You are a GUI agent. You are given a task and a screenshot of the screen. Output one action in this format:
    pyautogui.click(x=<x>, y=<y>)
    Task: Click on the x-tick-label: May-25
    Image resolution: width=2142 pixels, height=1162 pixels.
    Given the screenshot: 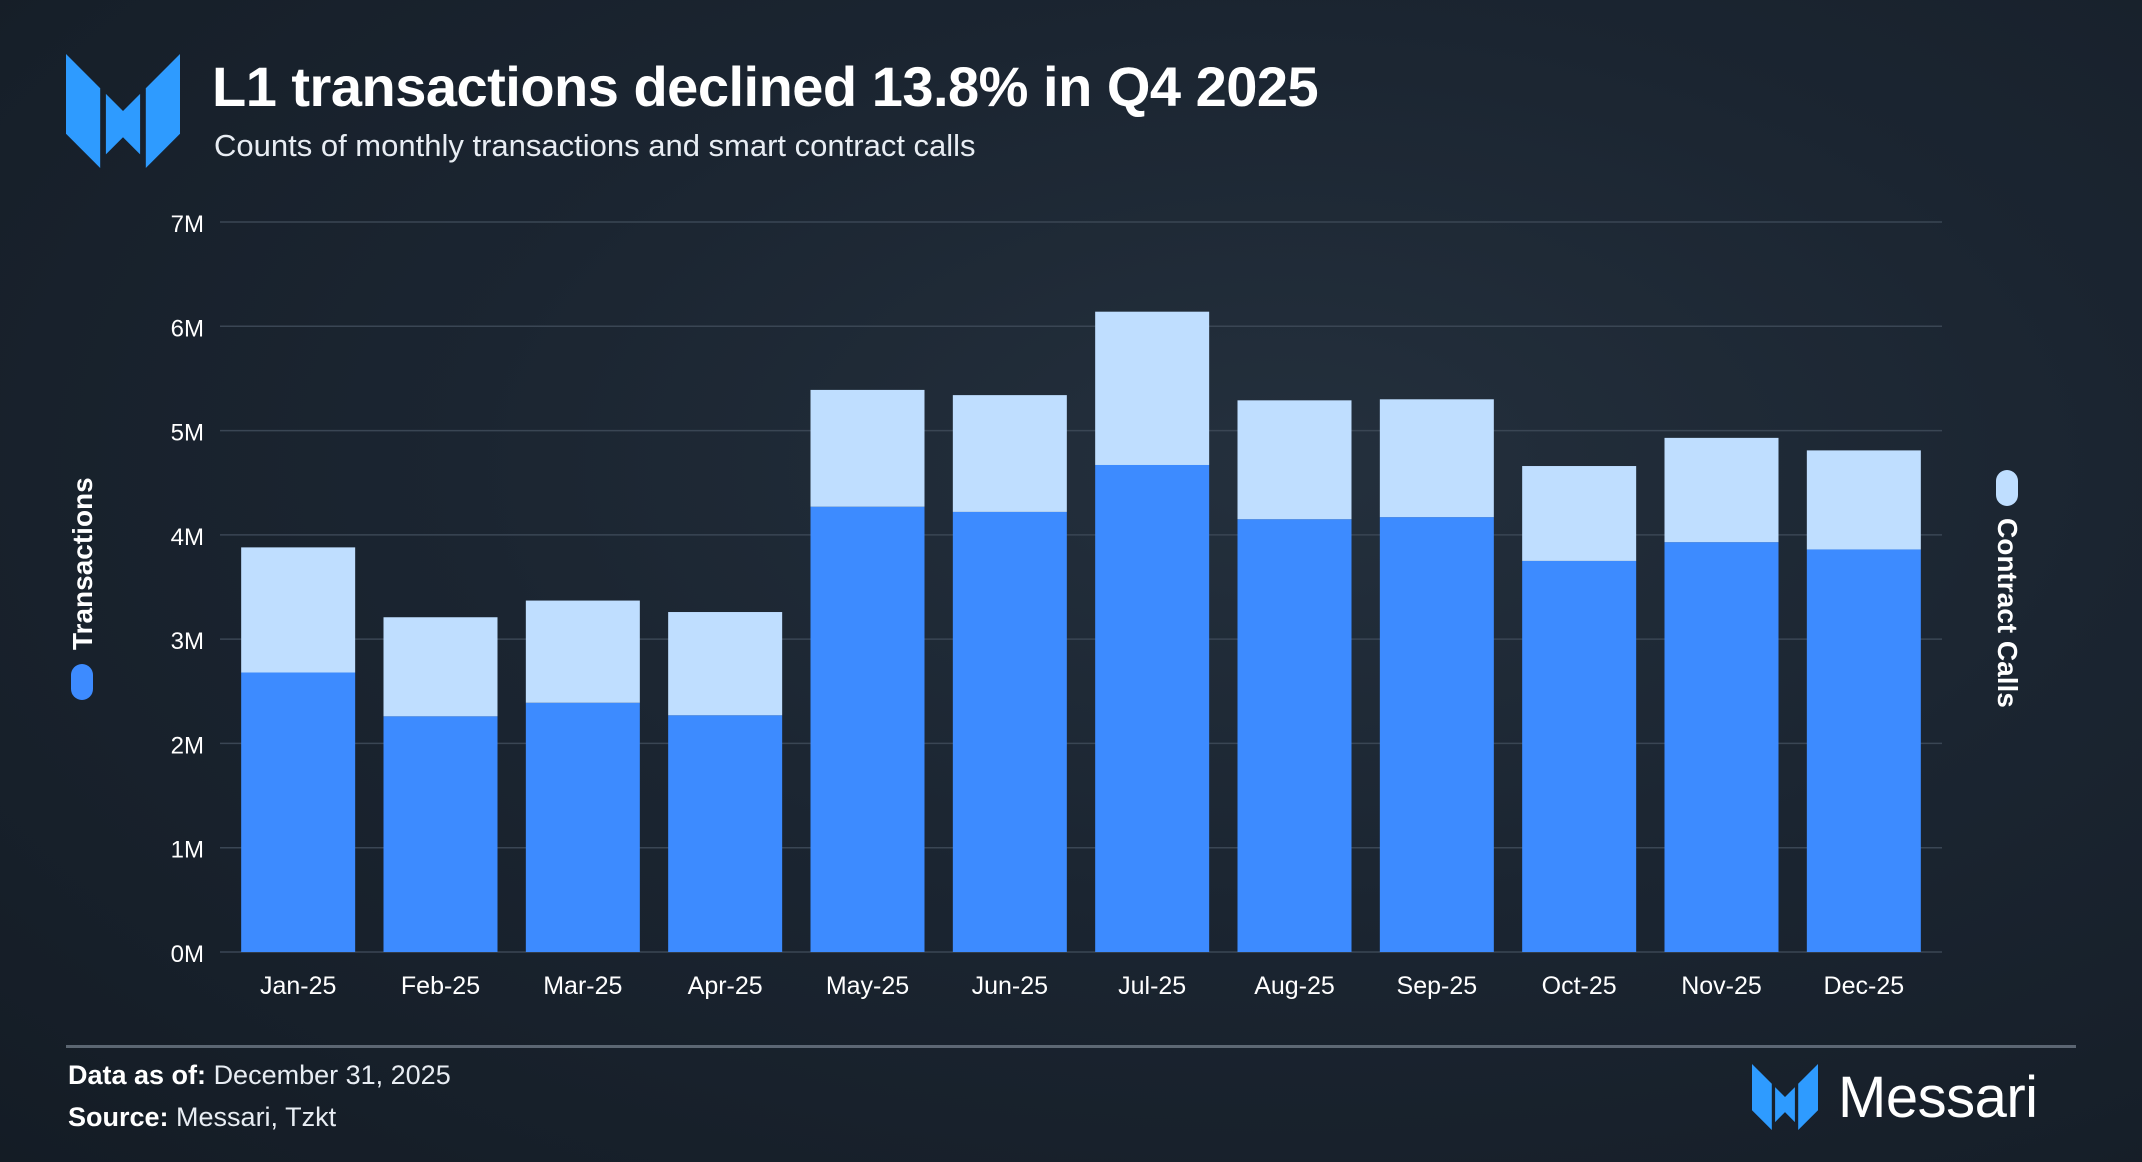 What is the action you would take?
    pyautogui.click(x=867, y=986)
    